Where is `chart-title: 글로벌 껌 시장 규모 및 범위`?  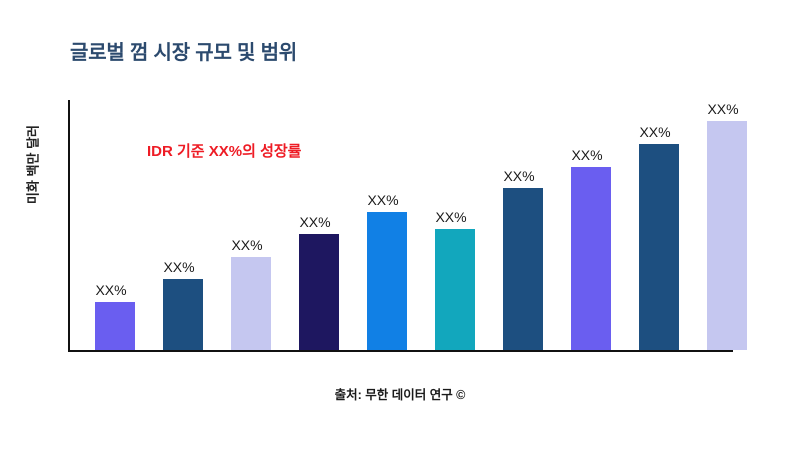 chart-title: 글로벌 껌 시장 규모 및 범위 is located at coordinates (183, 53).